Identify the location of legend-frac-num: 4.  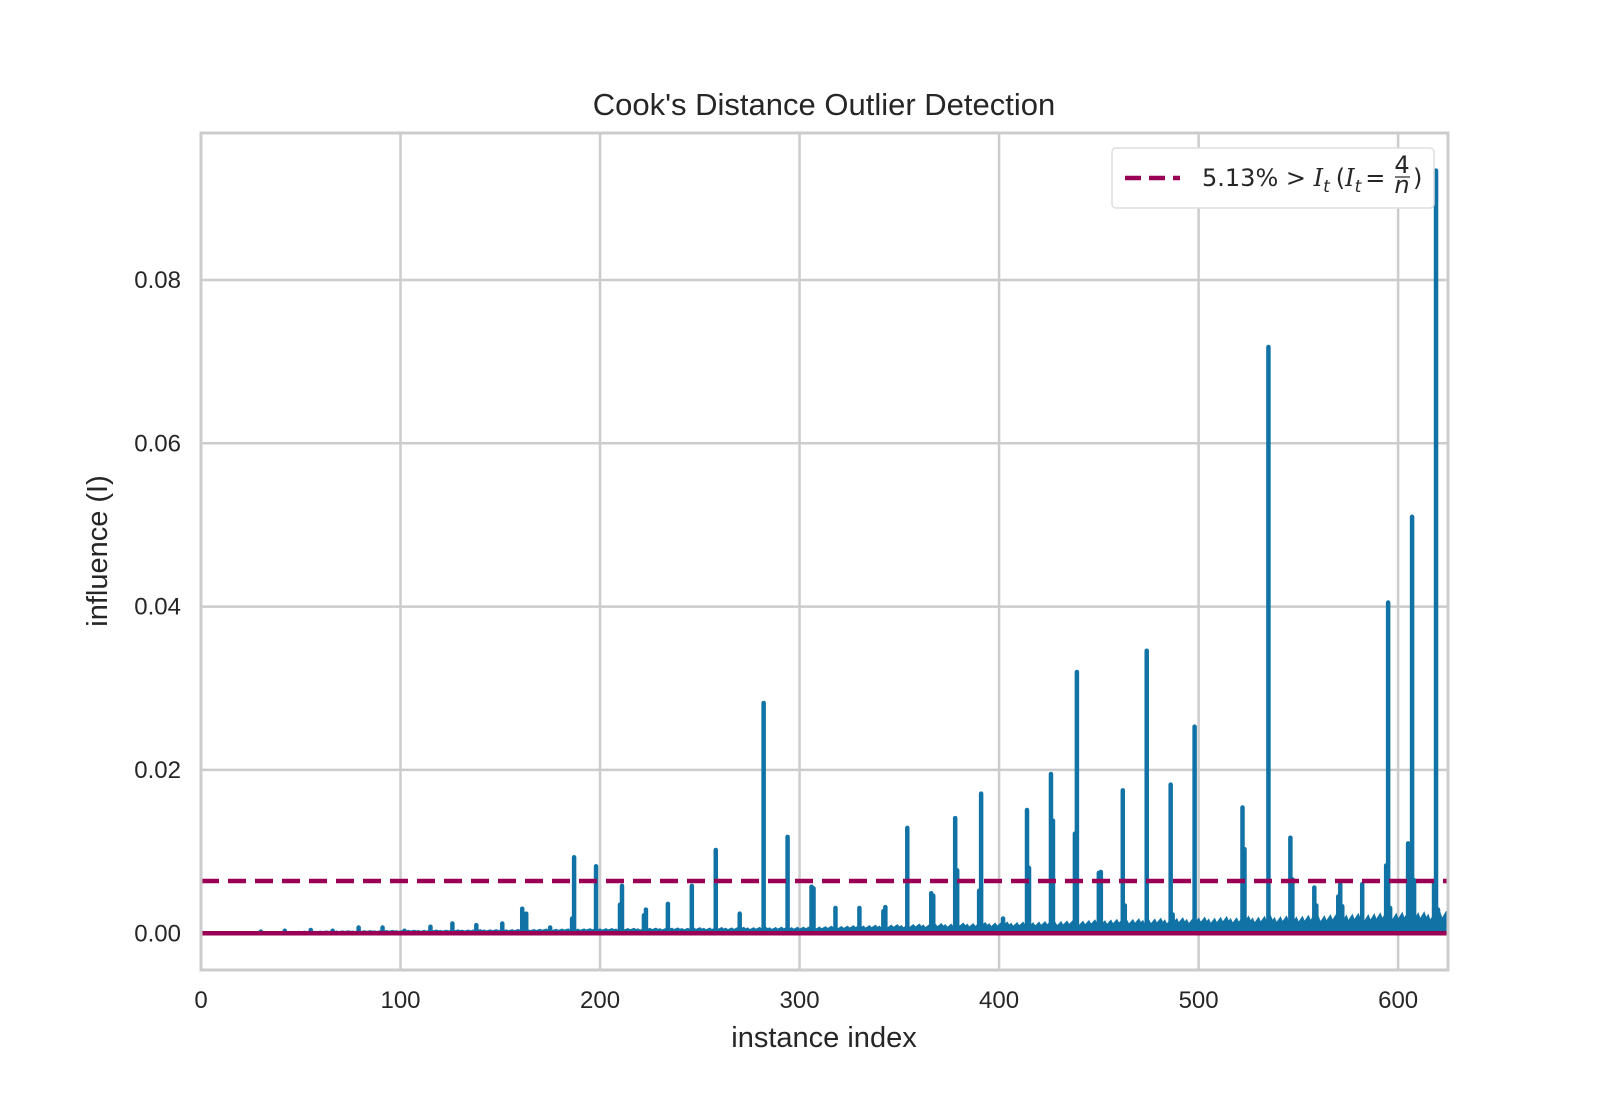
(1401, 165).